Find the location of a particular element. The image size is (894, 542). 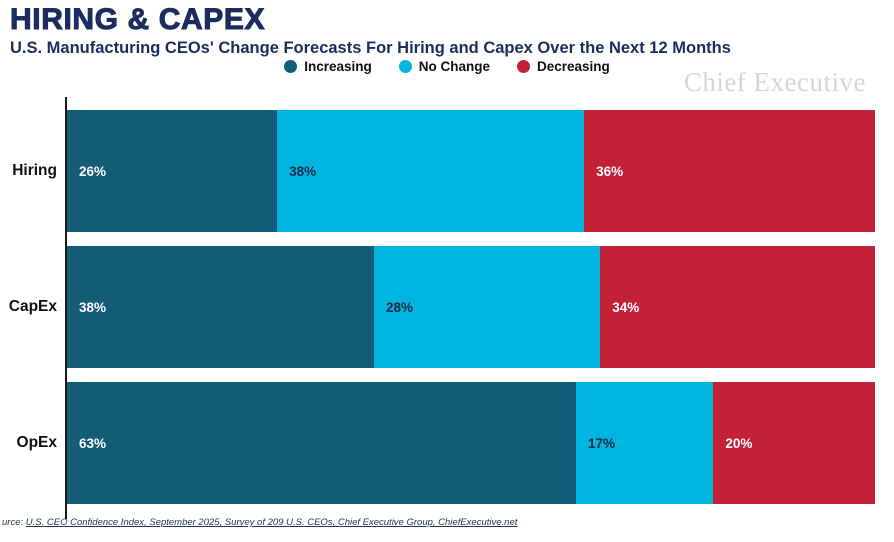

segment-value-label: 26% is located at coordinates (93, 171).